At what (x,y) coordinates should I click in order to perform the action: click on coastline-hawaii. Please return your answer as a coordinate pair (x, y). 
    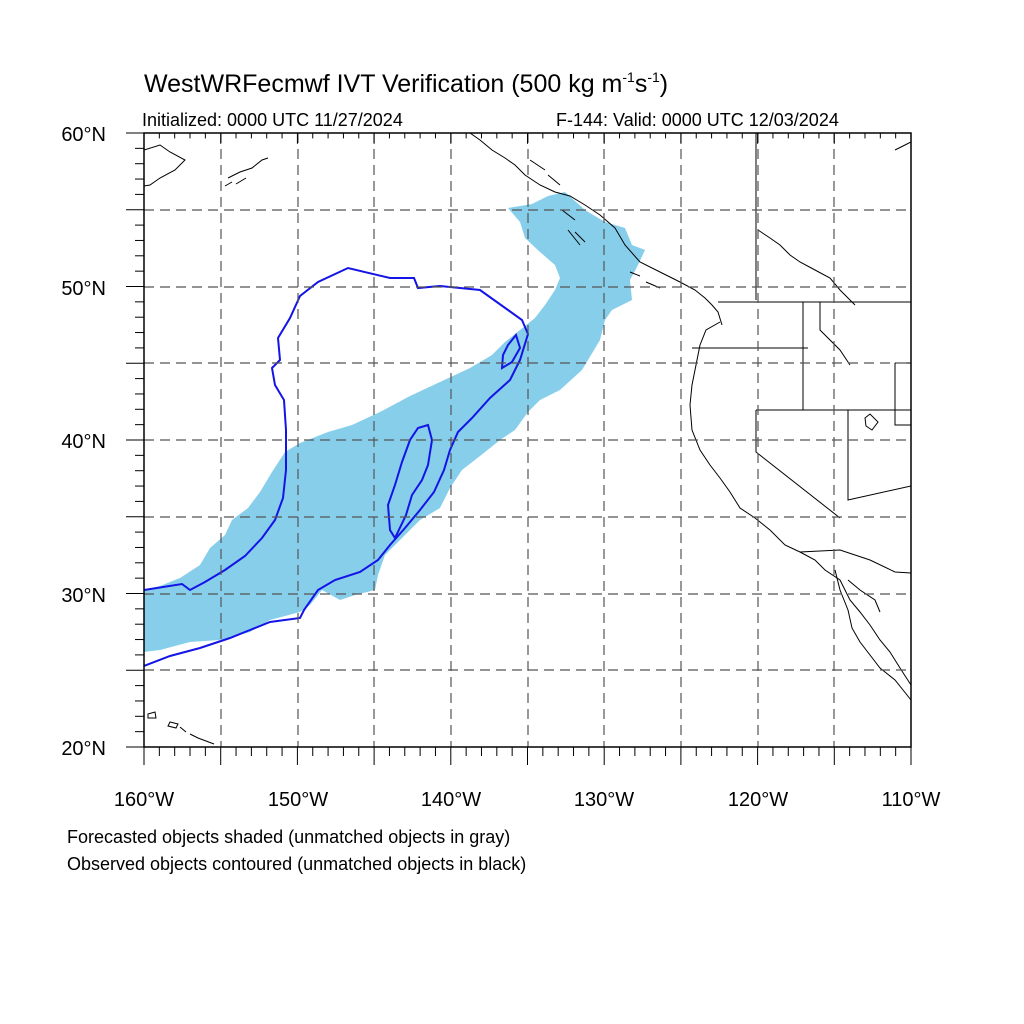
    Looking at the image, I should click on (181, 728).